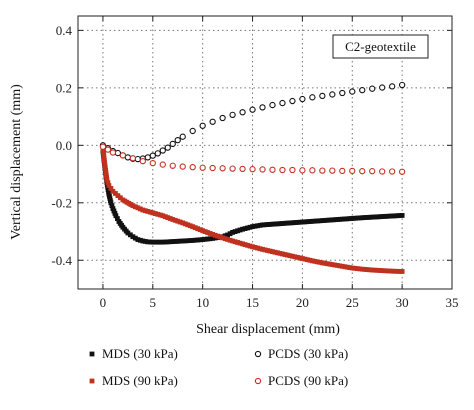  I want to click on y-axis-title: Vertical displacement (mm), so click(16, 162).